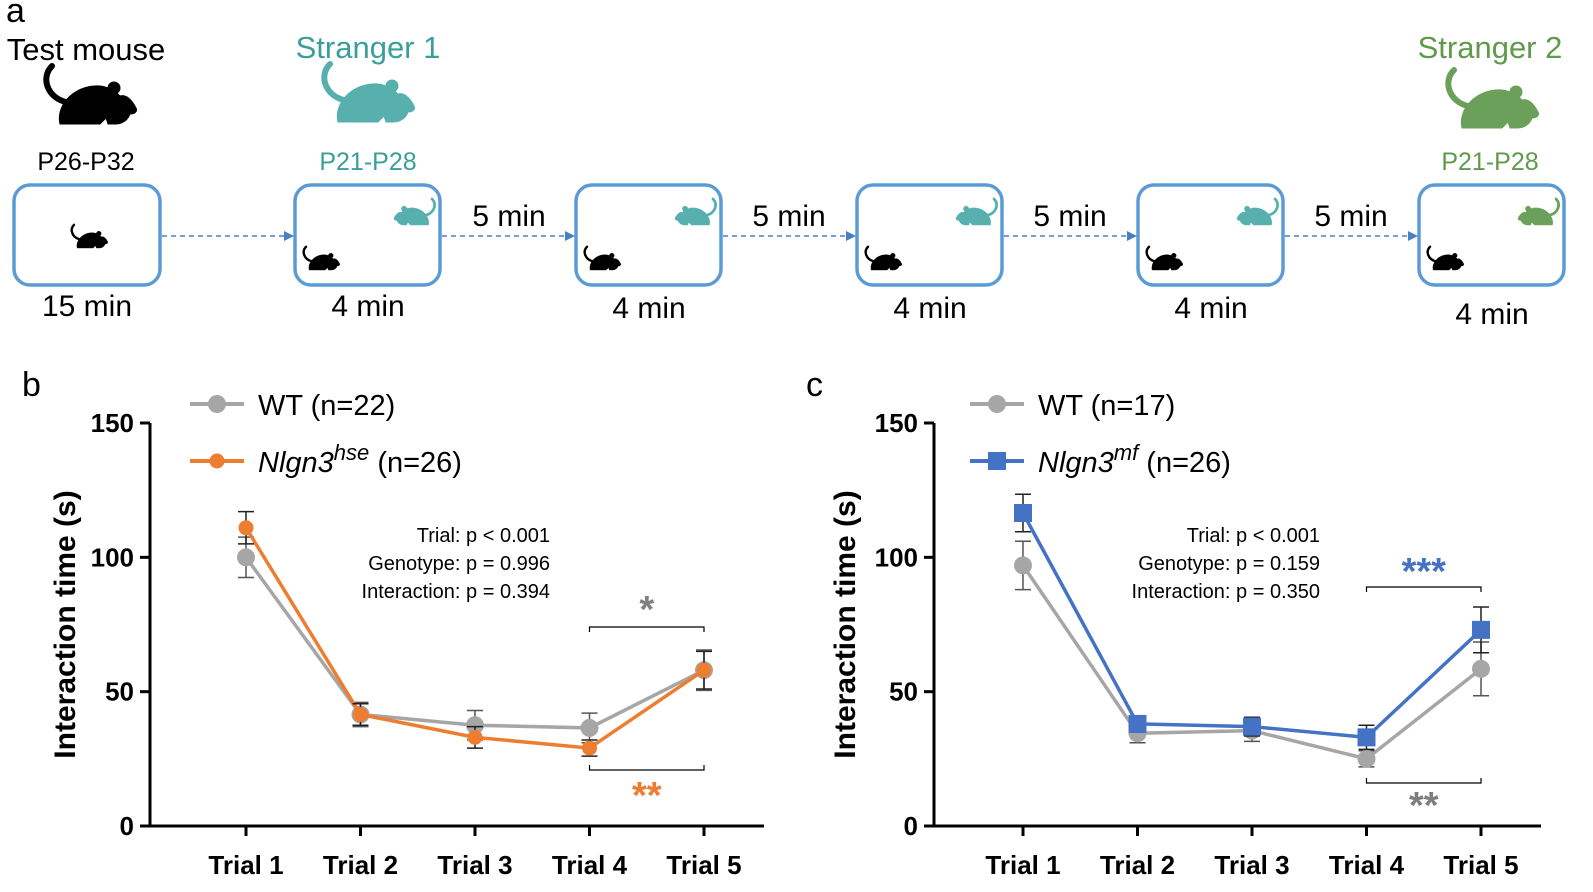 The height and width of the screenshot is (892, 1593). What do you see at coordinates (1490, 47) in the screenshot?
I see `stranger-2-label: Stranger 2` at bounding box center [1490, 47].